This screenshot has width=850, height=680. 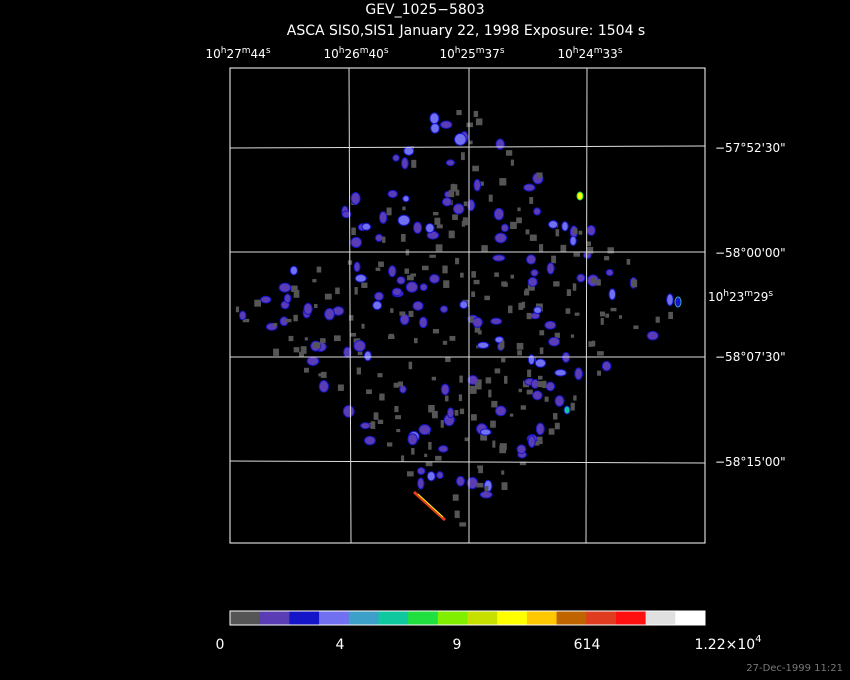 I want to click on ra-label: 10h27m44s, so click(x=237, y=53).